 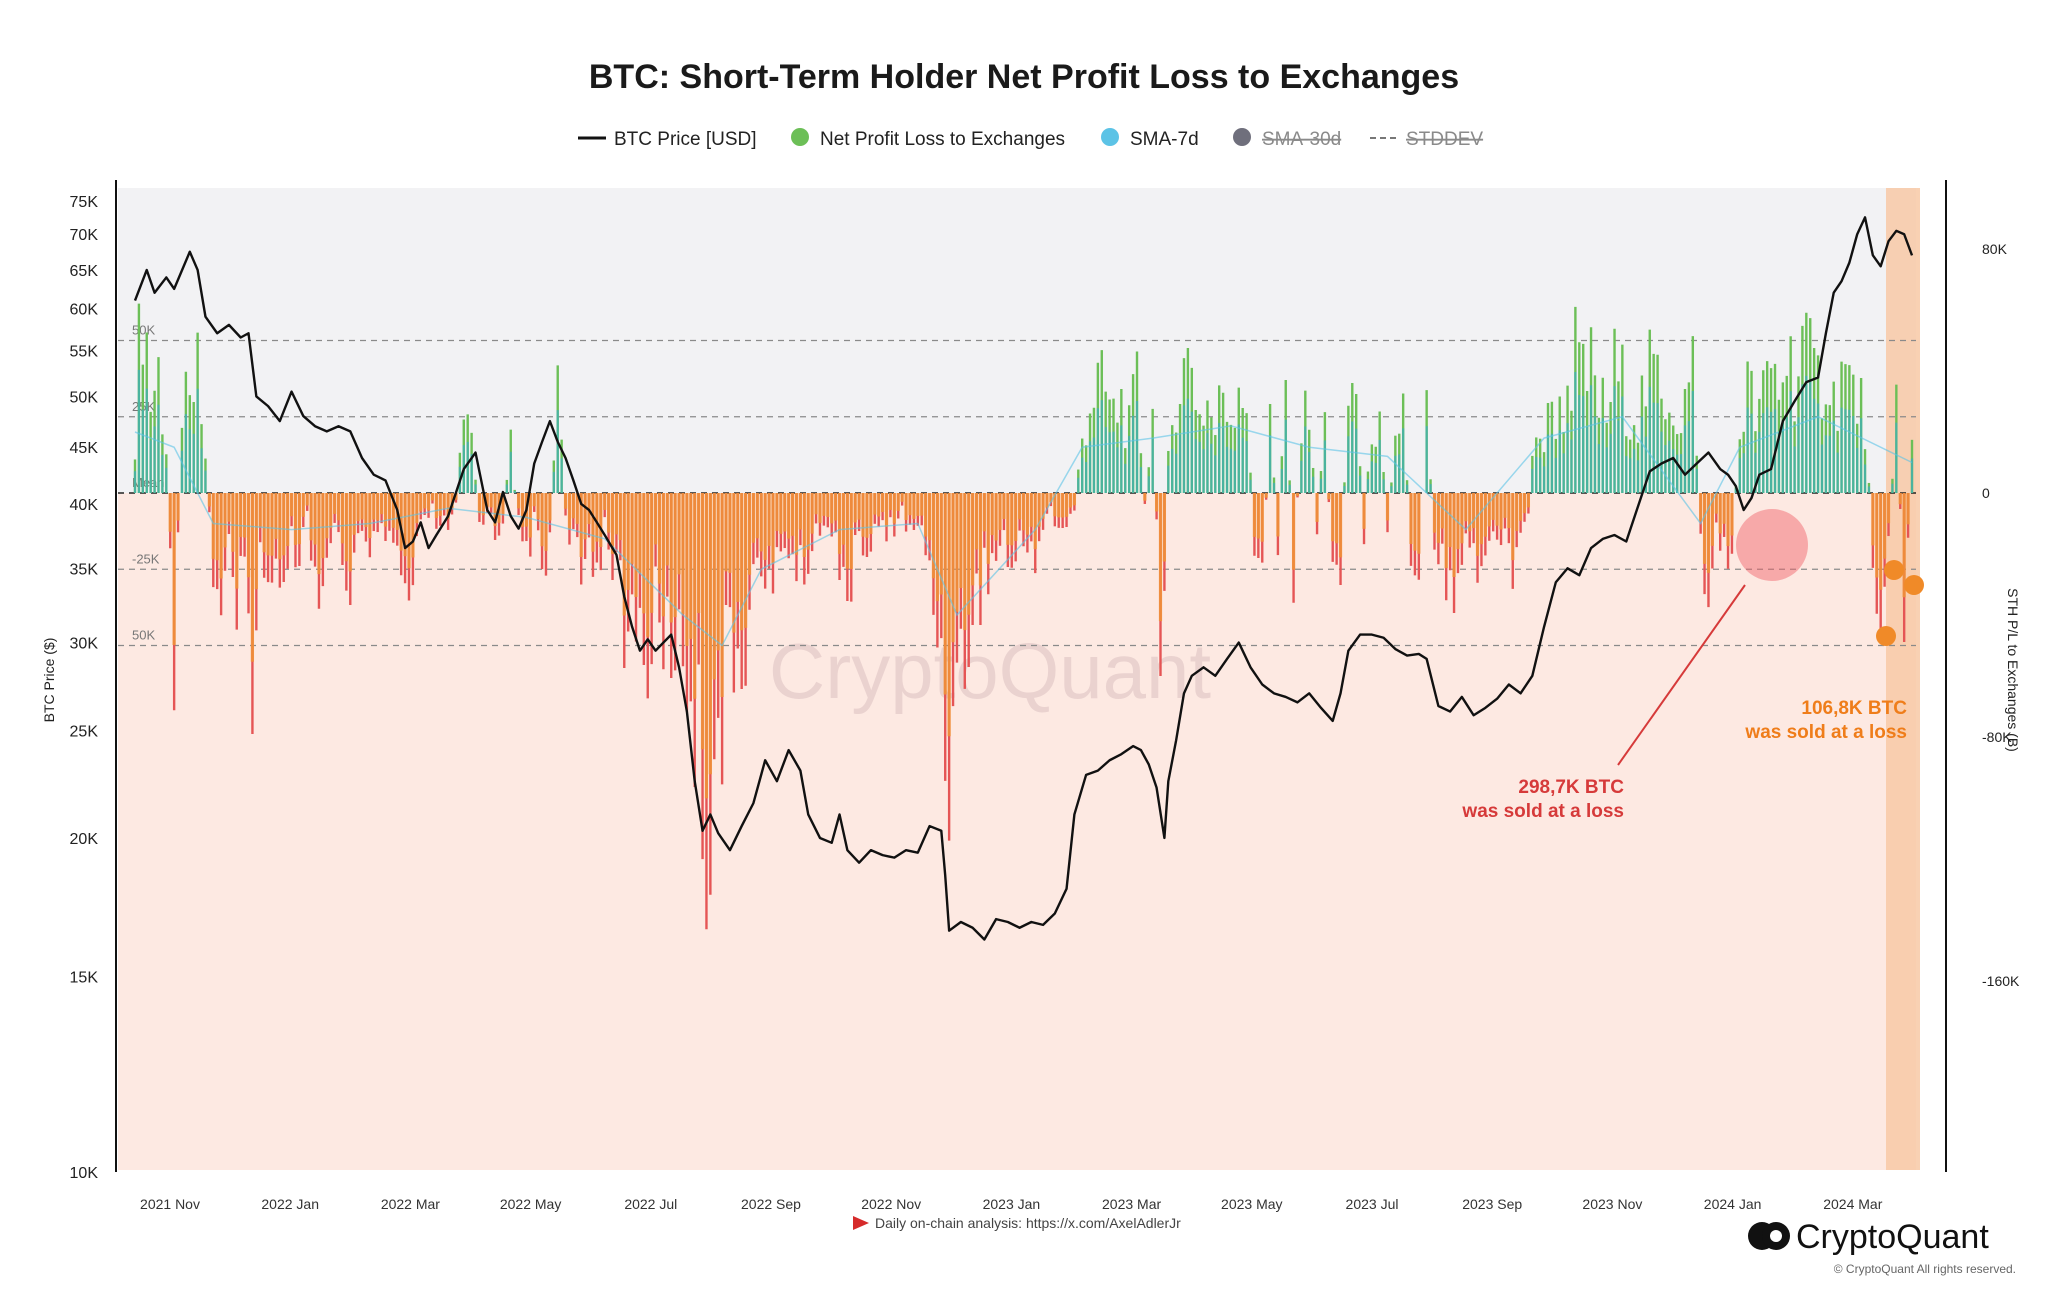 I want to click on left-tick-label: 70K, so click(x=84, y=235).